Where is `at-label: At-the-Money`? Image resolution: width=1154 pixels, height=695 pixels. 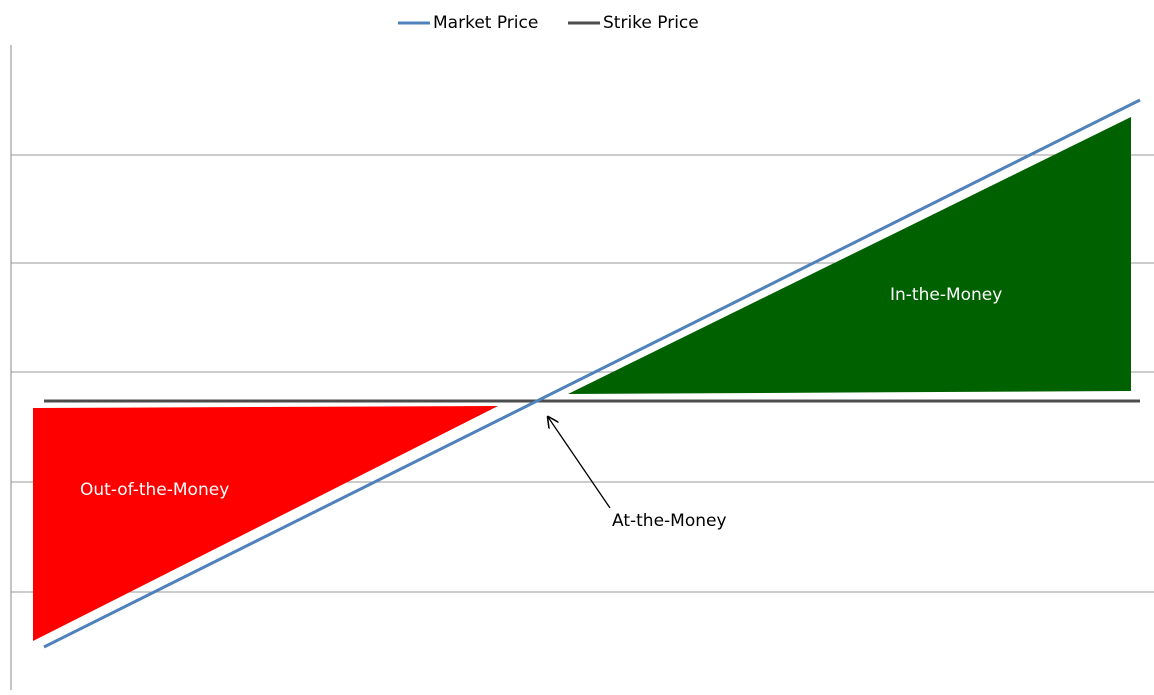
at-label: At-the-Money is located at coordinates (669, 521).